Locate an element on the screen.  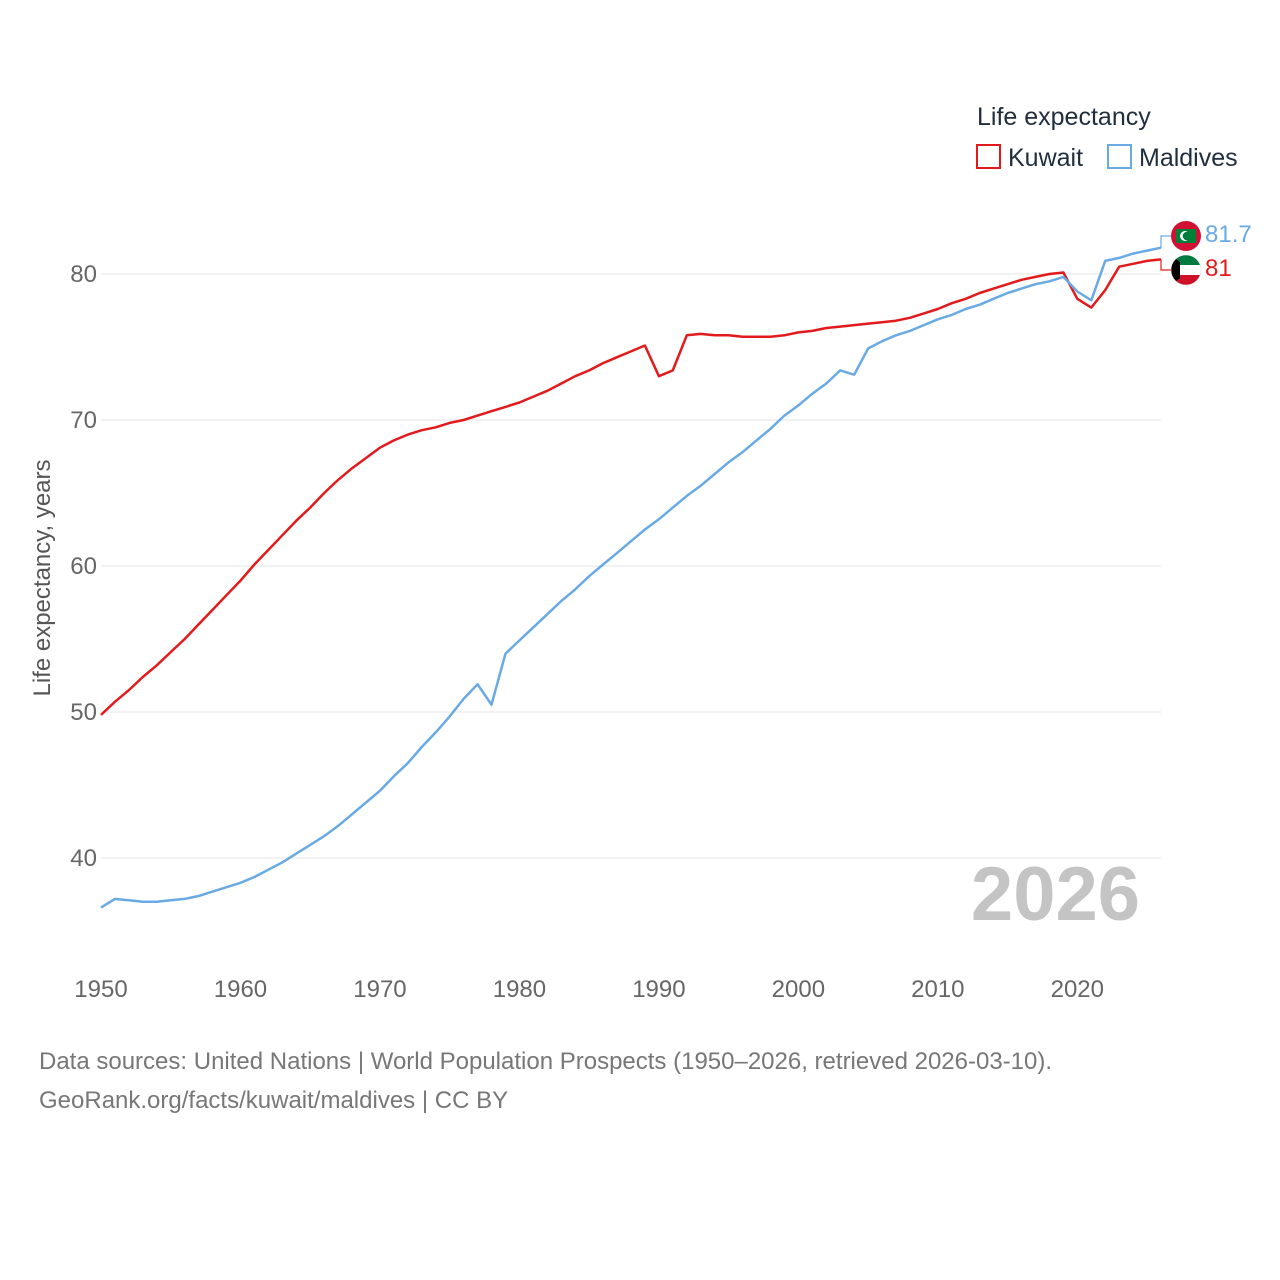
y-tick-label: 70 is located at coordinates (83, 420).